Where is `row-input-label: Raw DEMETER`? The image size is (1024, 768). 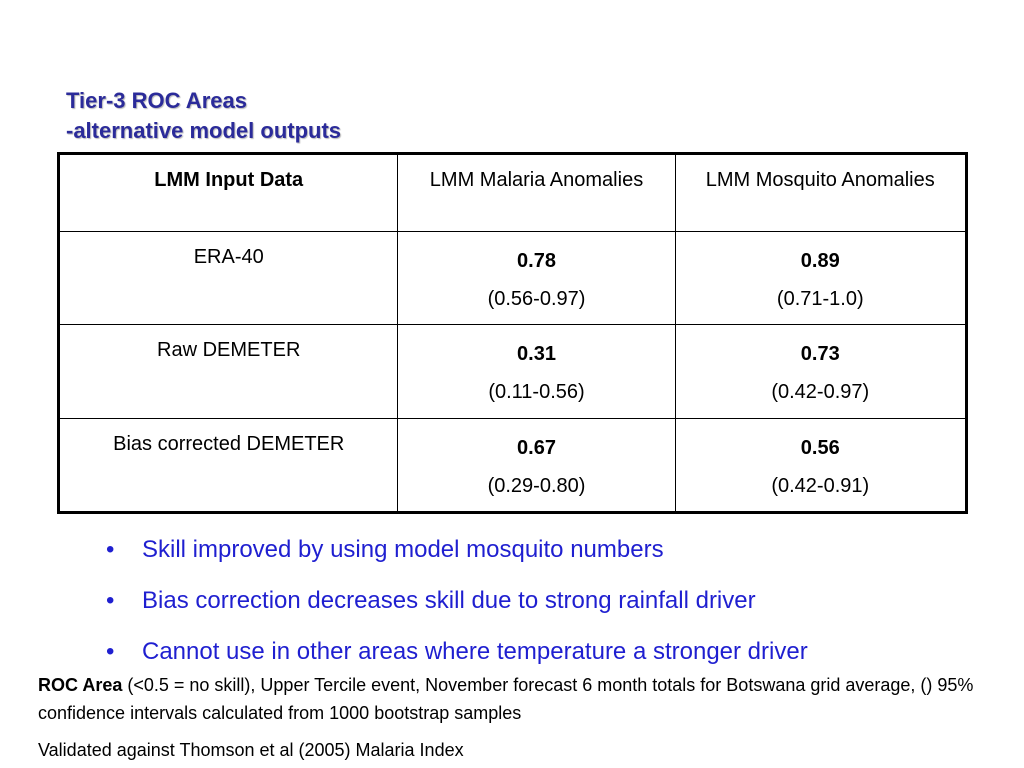
row-input-label: Raw DEMETER is located at coordinates (228, 371).